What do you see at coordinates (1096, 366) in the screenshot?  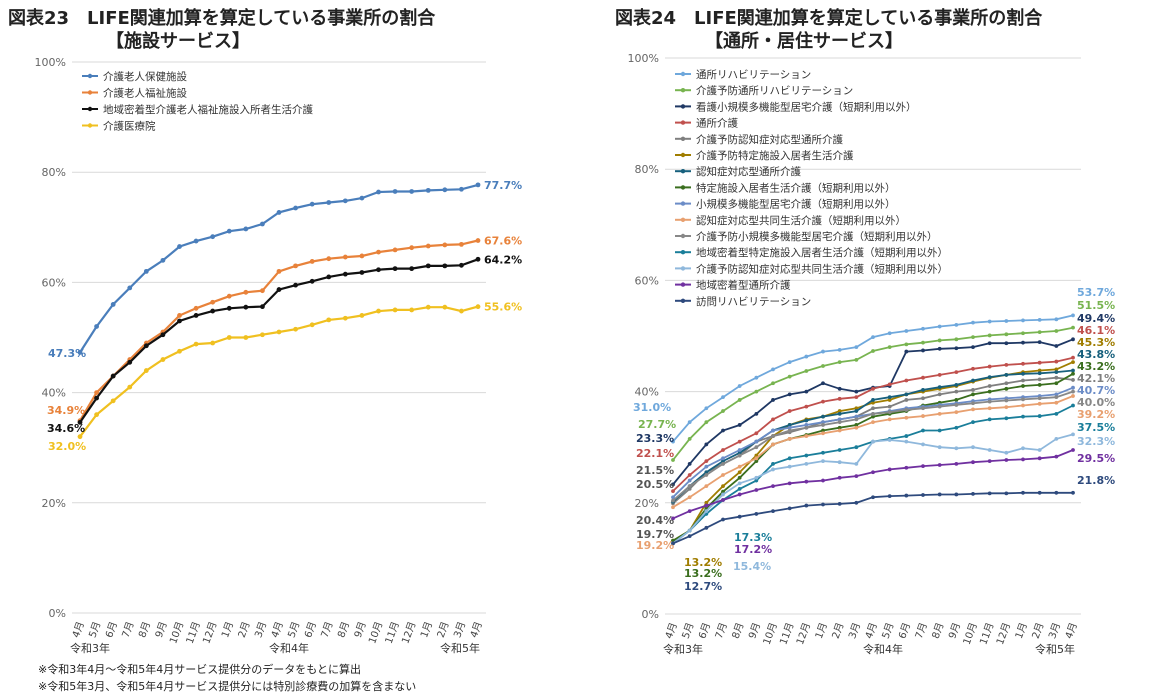 I see `data-label-end: 43.2%` at bounding box center [1096, 366].